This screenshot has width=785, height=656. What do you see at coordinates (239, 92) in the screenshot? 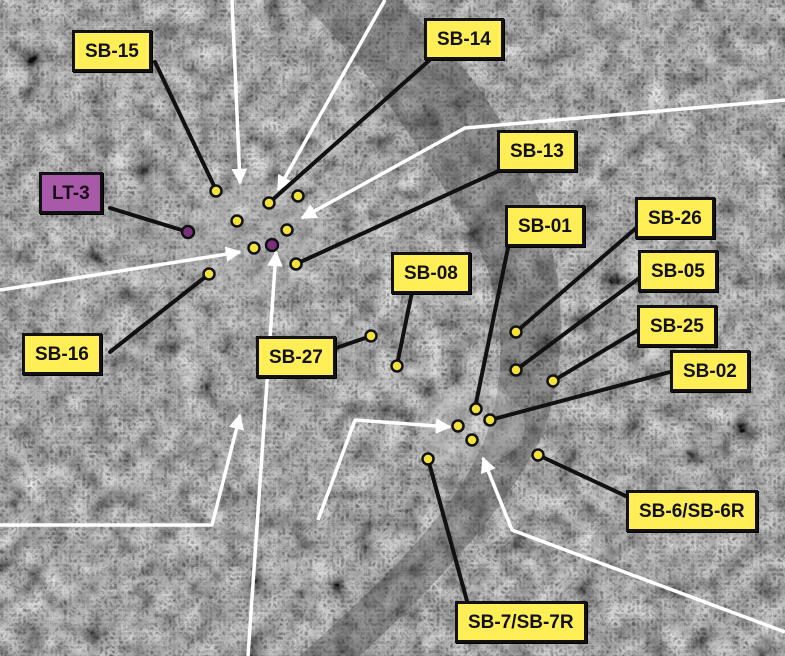
I see `boundary-line-north` at bounding box center [239, 92].